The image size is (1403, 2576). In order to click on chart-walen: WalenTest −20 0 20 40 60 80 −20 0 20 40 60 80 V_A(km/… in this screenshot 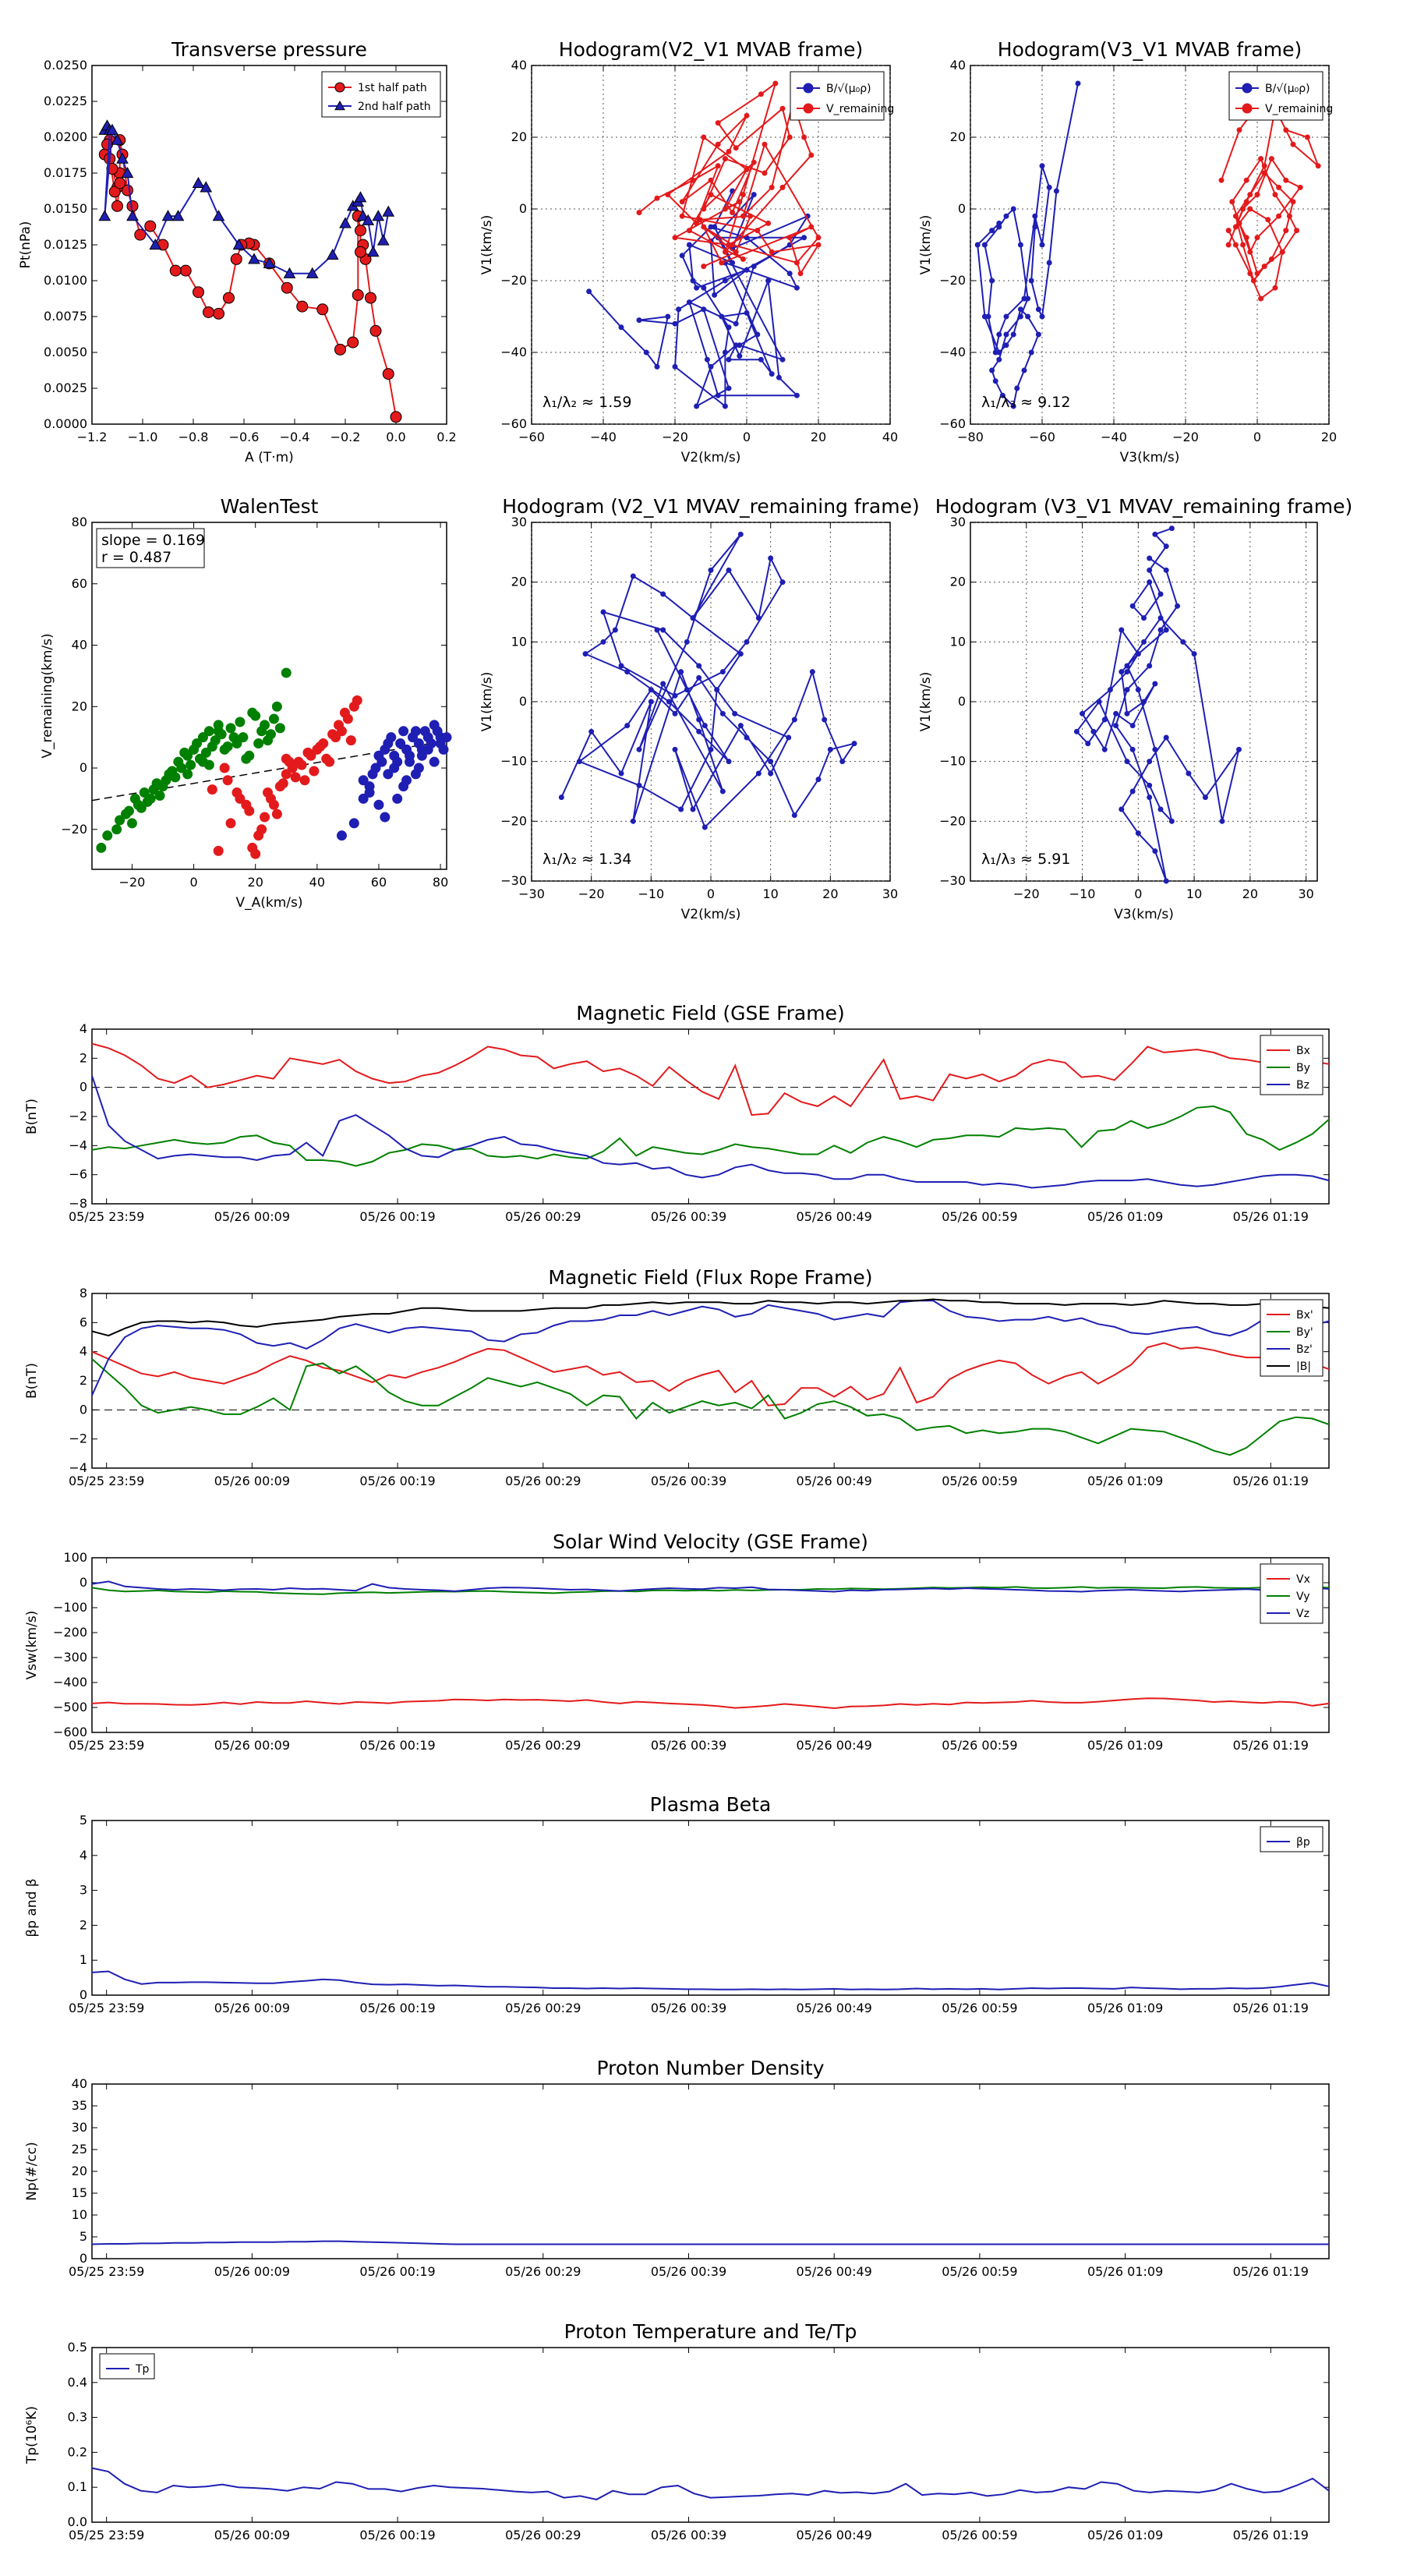, I will do `click(246, 703)`.